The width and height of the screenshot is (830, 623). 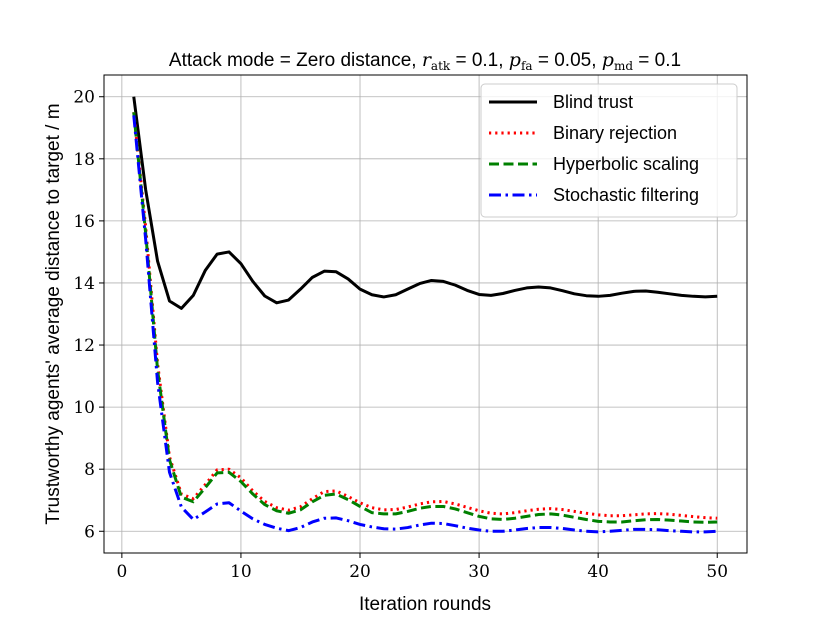 What do you see at coordinates (84, 98) in the screenshot?
I see `y-tick-label: 20` at bounding box center [84, 98].